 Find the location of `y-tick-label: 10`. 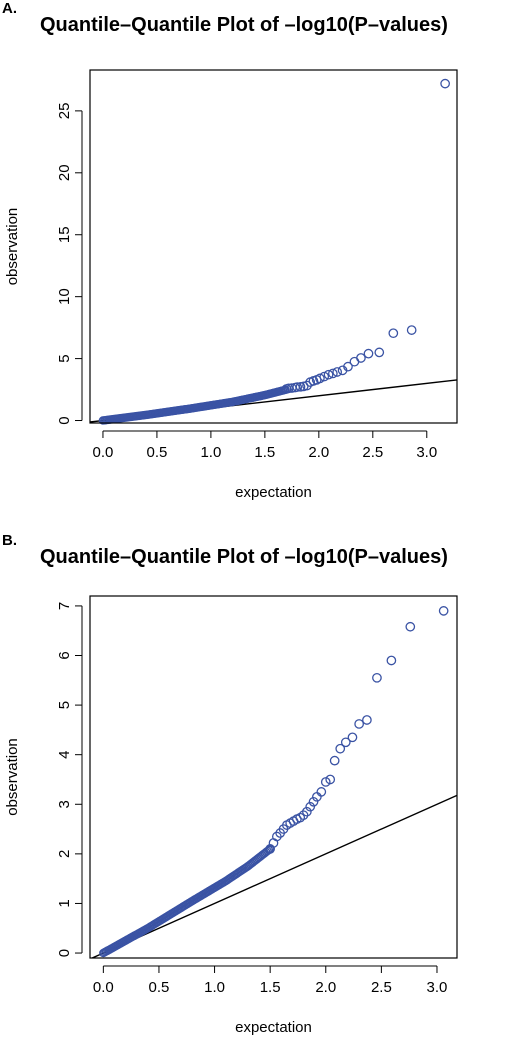

y-tick-label: 10 is located at coordinates (64, 296).